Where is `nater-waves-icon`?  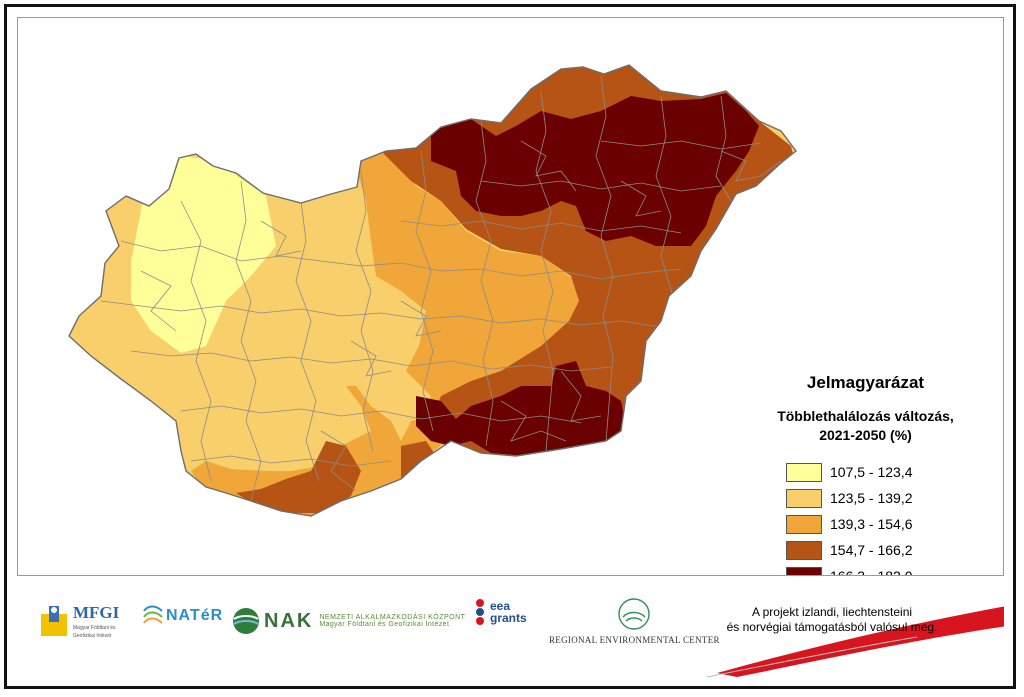
nater-waves-icon is located at coordinates (153, 614).